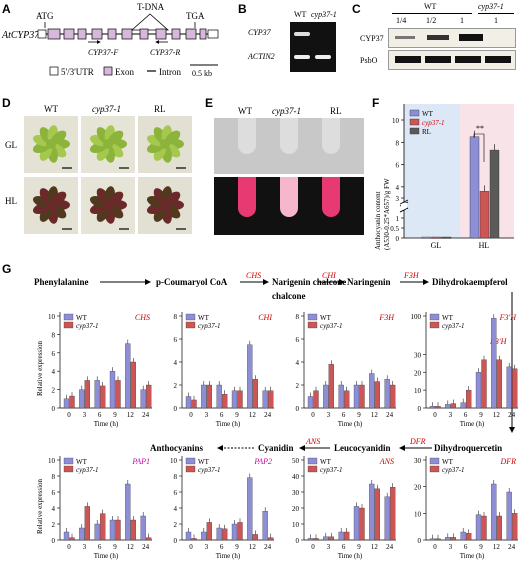 The image size is (520, 562). I want to click on side-arrow, so click(512, 362).